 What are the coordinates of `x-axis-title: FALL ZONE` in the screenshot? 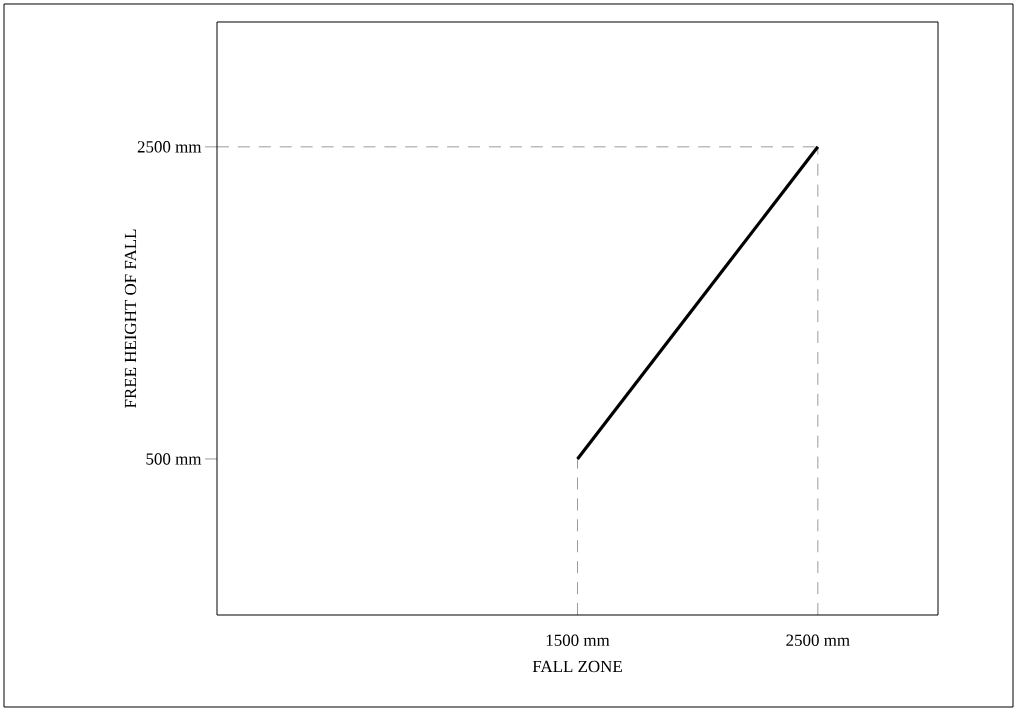 It's located at (577, 666).